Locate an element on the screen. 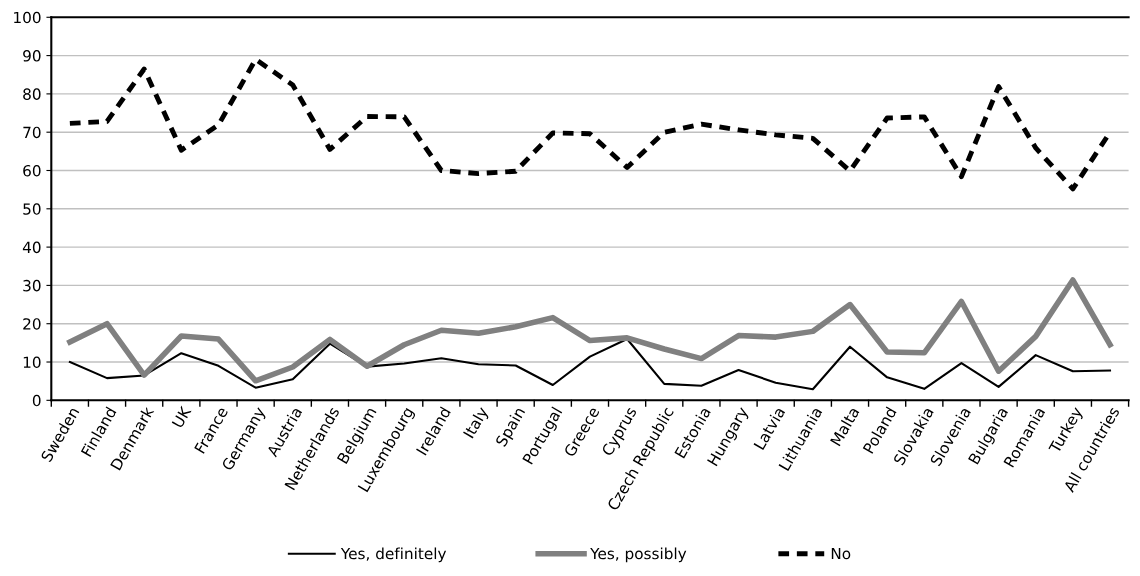 Image resolution: width=1140 pixels, height=576 pixels. y-tick-label: 40 is located at coordinates (31, 247).